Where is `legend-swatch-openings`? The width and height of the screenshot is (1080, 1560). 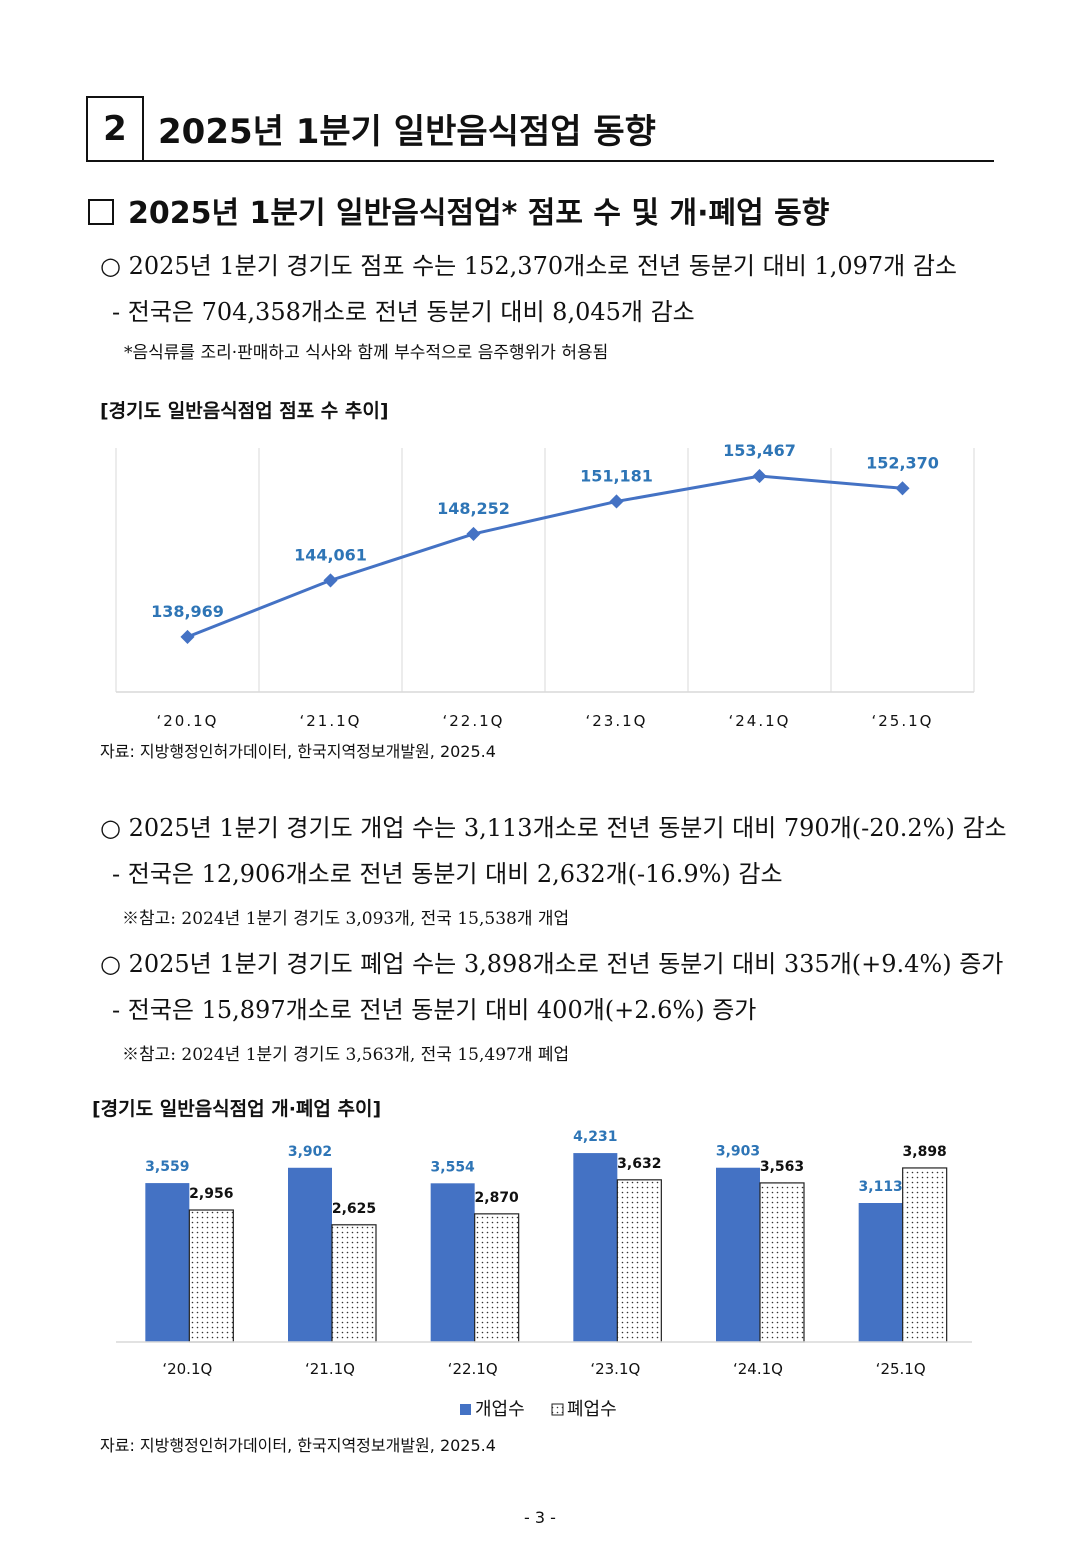 legend-swatch-openings is located at coordinates (465, 1409).